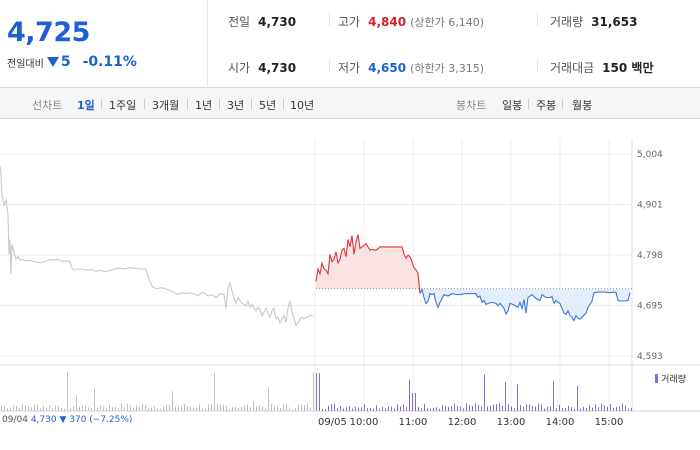  Describe the element at coordinates (447, 22) in the screenshot. I see `upper-limit: (상한가 6,140)` at that location.